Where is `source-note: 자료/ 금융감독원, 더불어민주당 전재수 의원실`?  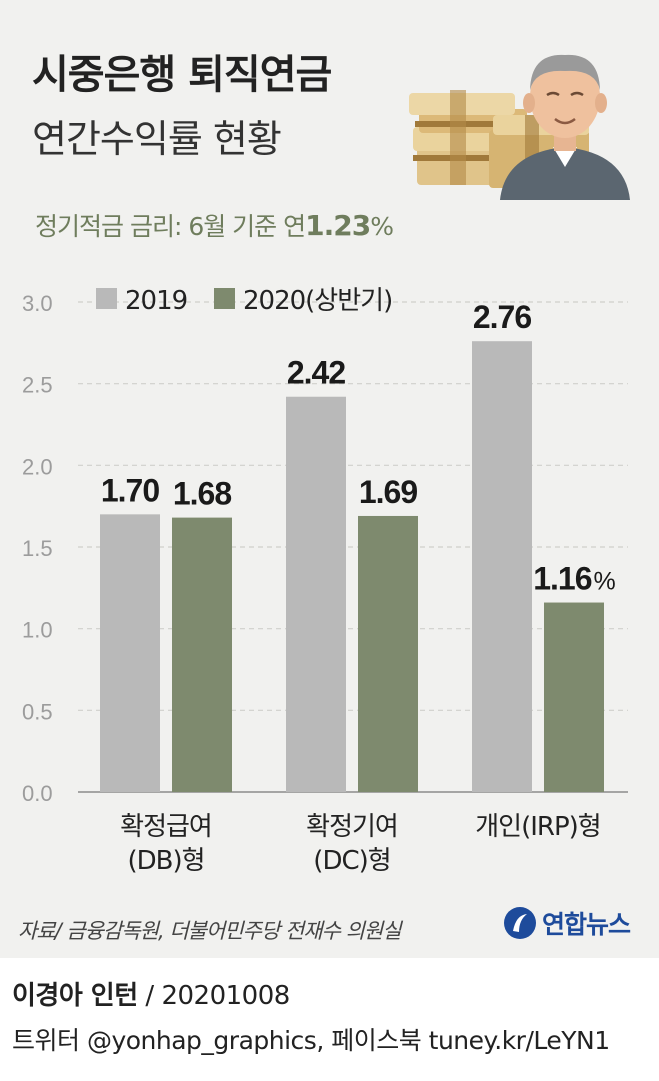 source-note: 자료/ 금융감독원, 더불어민주당 전재수 의원실 is located at coordinates (210, 931).